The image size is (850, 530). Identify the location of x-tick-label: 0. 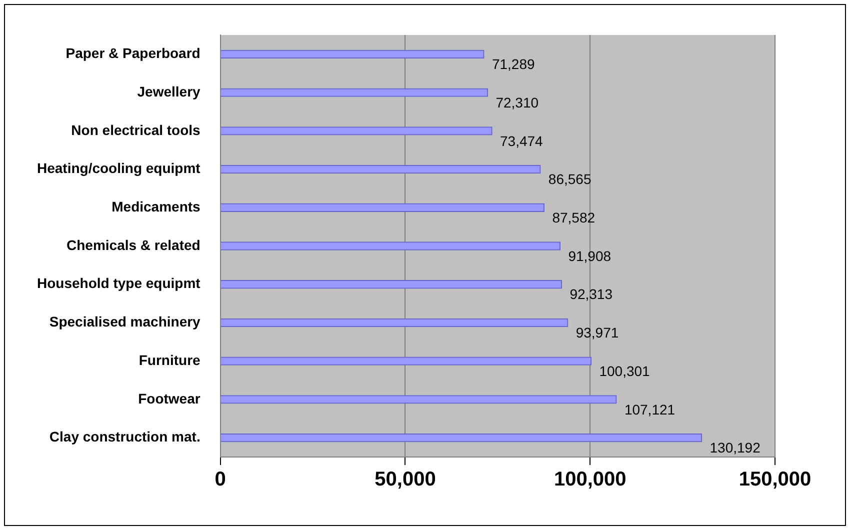
(220, 479).